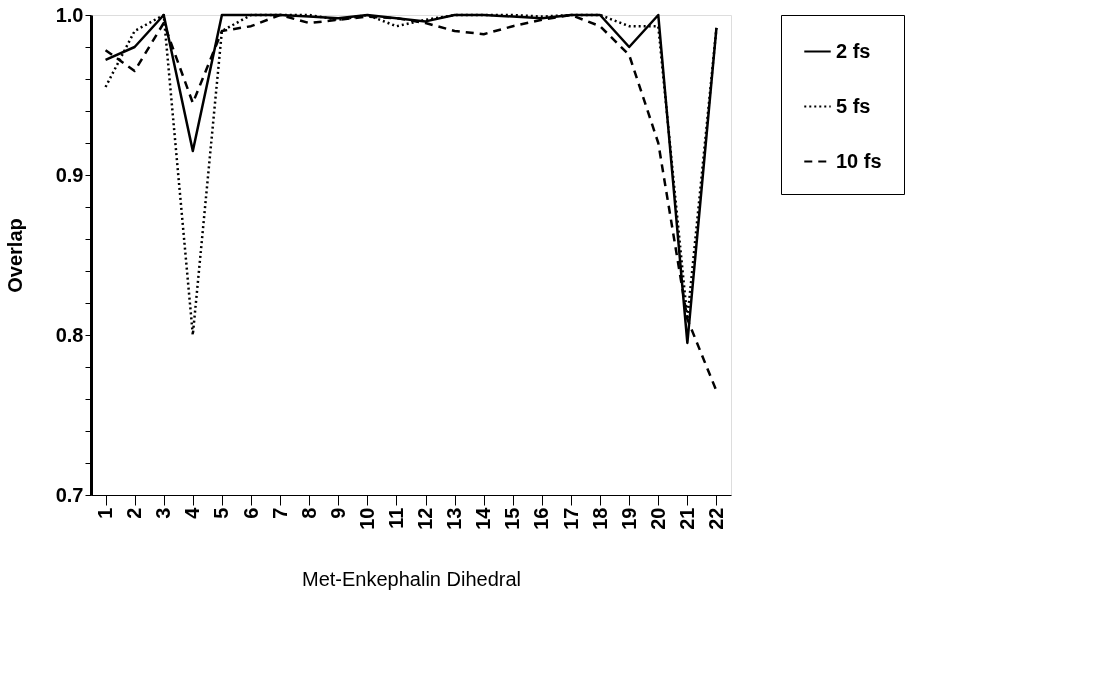 The image size is (1120, 688). I want to click on x-tick-label: 21, so click(686, 518).